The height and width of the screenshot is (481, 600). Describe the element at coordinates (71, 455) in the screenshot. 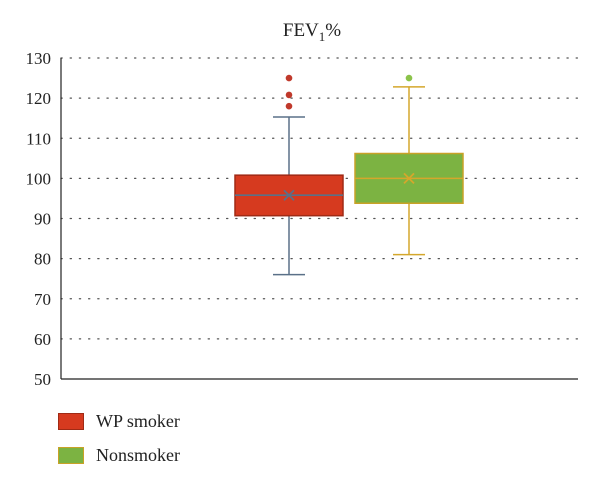

I see `legend-swatch-nonsmoker` at that location.